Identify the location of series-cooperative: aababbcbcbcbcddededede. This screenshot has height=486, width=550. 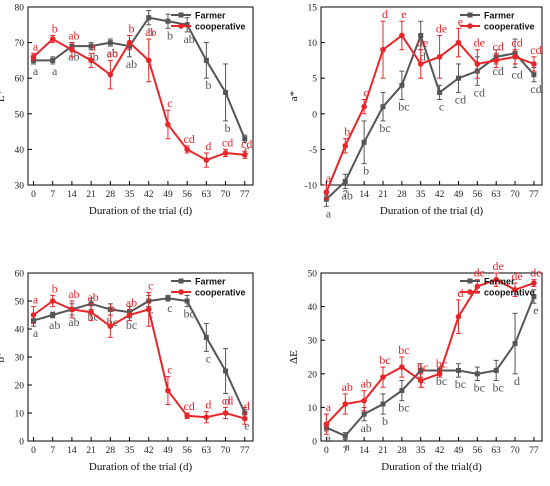
(432, 347).